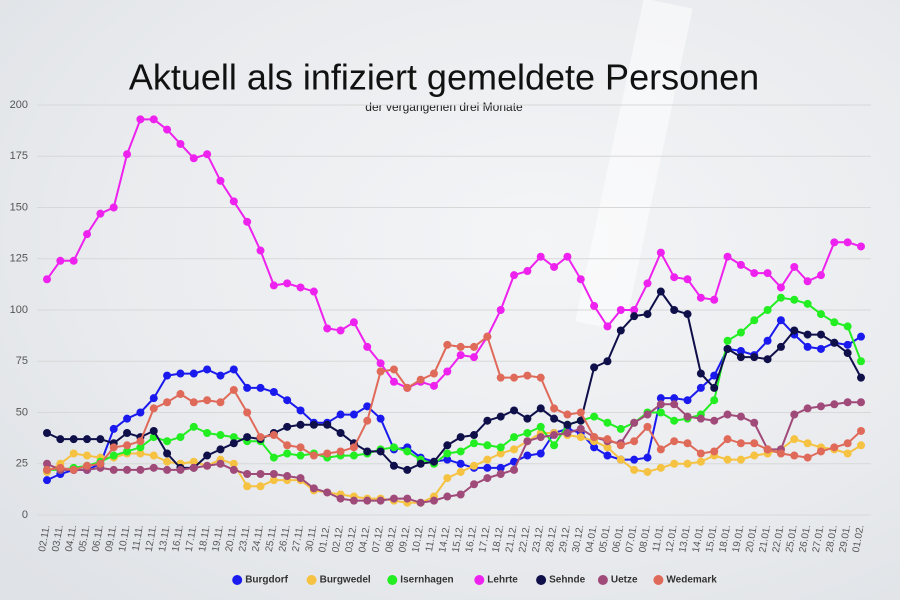 The width and height of the screenshot is (900, 600). Describe the element at coordinates (178, 538) in the screenshot. I see `x-tick-label: 16.11.` at that location.